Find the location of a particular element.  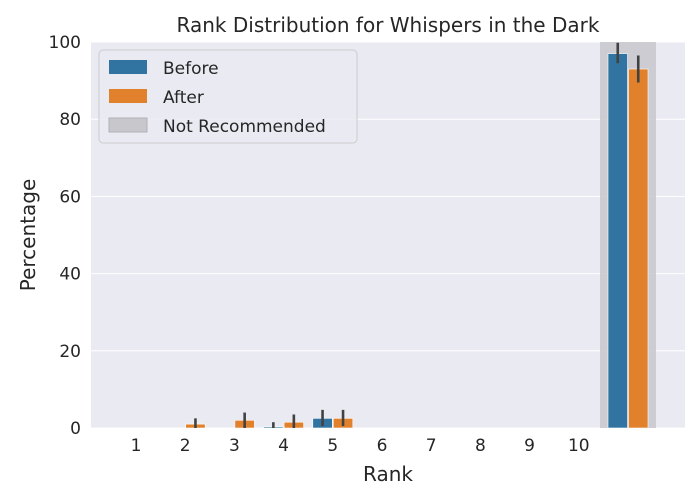

x-tick-label: 4 is located at coordinates (283, 446).